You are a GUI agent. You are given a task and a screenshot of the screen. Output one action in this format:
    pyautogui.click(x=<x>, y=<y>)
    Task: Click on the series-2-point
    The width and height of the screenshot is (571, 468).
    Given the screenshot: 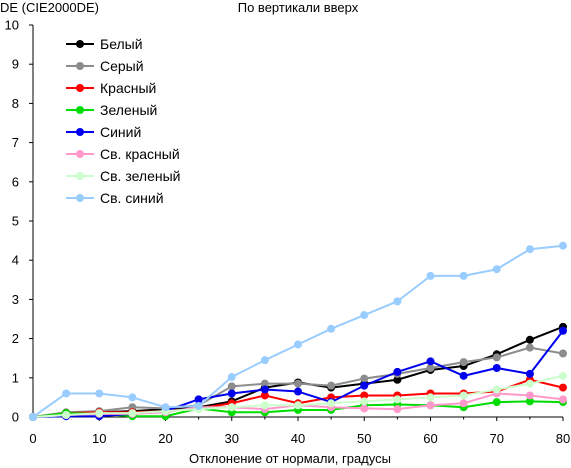 What is the action you would take?
    pyautogui.click(x=364, y=395)
    